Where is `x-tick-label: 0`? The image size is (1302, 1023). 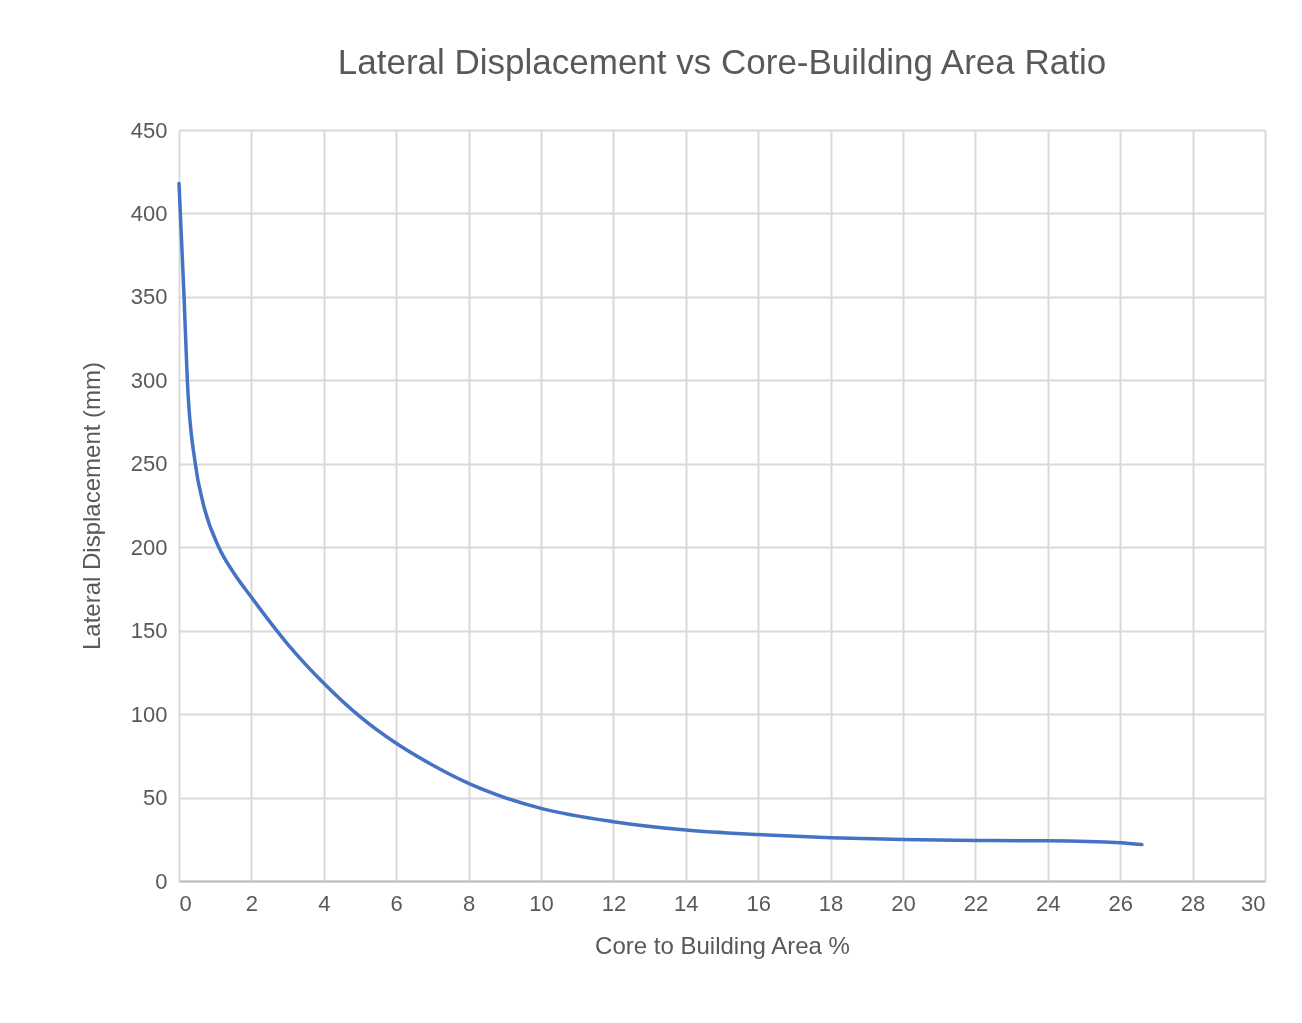
x-tick-label: 0 is located at coordinates (185, 903).